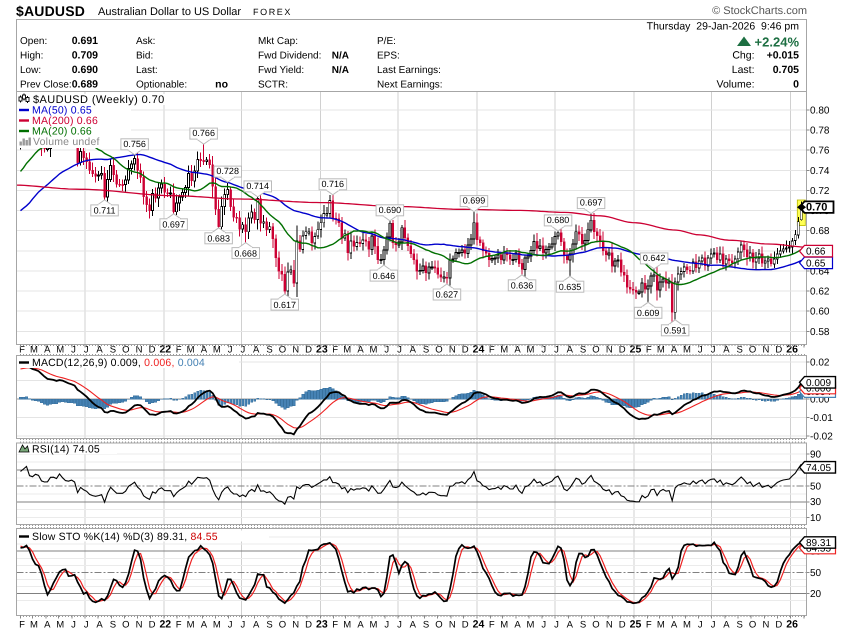 Image resolution: width=850 pixels, height=638 pixels. Describe the element at coordinates (820, 292) in the screenshot. I see `svg-text: 0.62` at that location.